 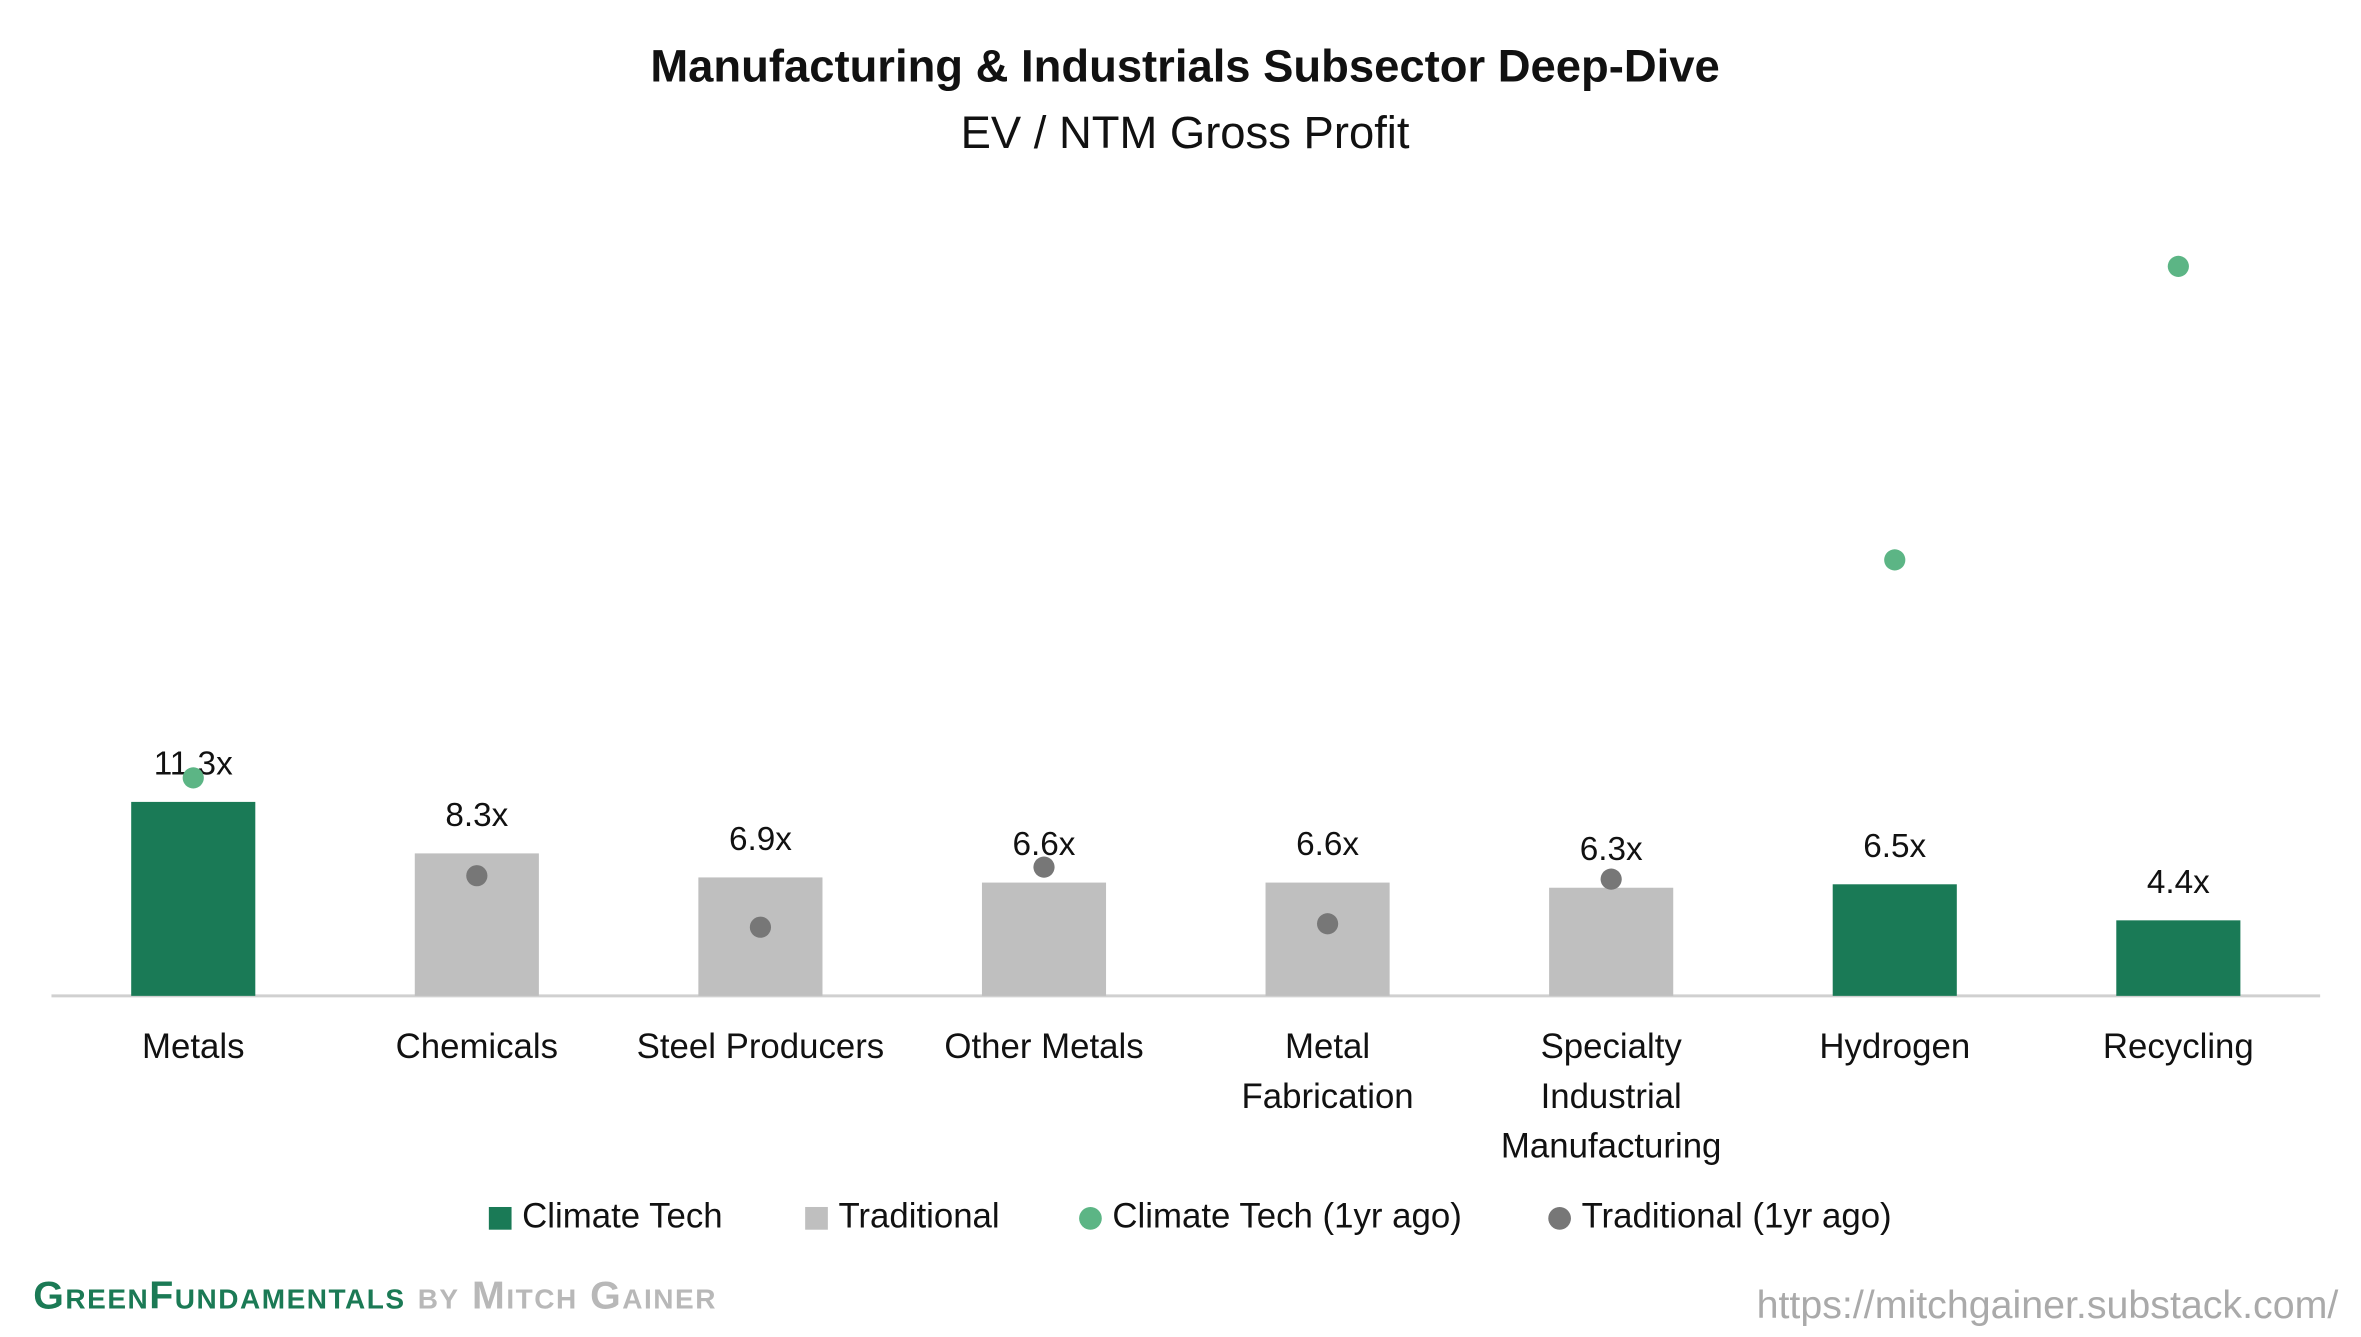 I want to click on legend-label: Climate Tech (1yr ago), so click(x=1286, y=1216).